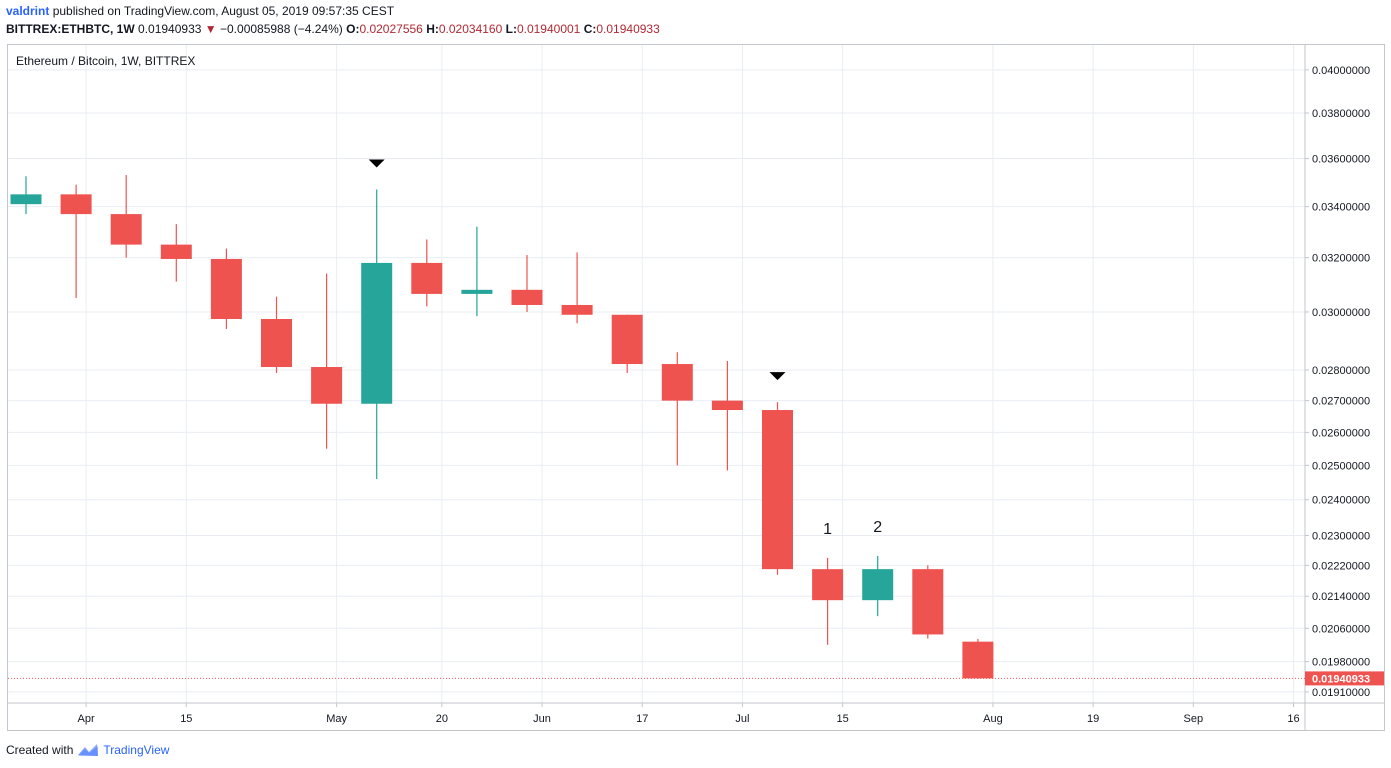 Image resolution: width=1391 pixels, height=768 pixels. What do you see at coordinates (442, 719) in the screenshot?
I see `x-tick-label: 20` at bounding box center [442, 719].